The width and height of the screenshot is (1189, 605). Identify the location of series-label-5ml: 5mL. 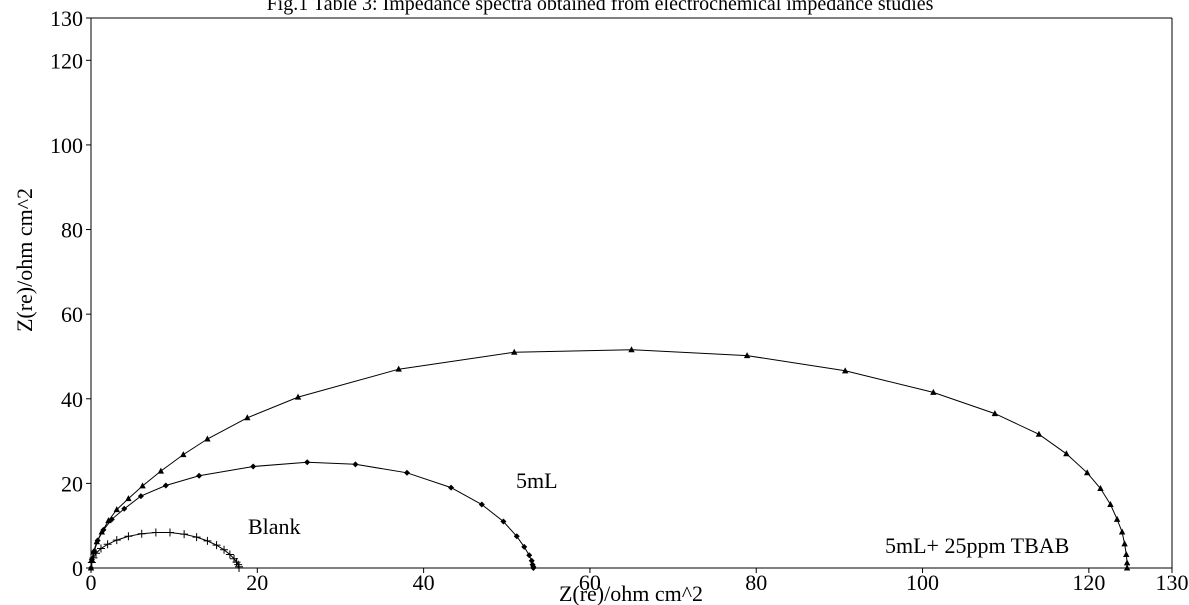
(537, 480).